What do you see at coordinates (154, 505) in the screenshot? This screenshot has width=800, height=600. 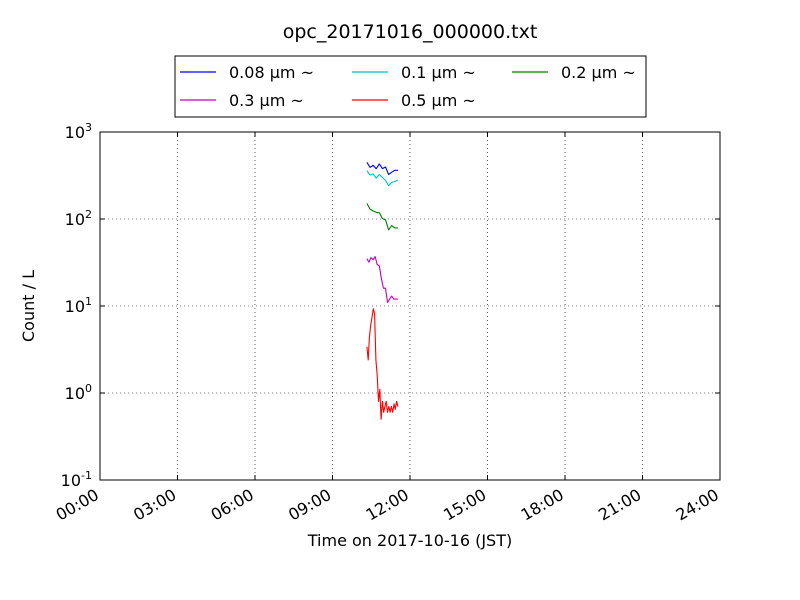 I see `x-tick-label: 03:00` at bounding box center [154, 505].